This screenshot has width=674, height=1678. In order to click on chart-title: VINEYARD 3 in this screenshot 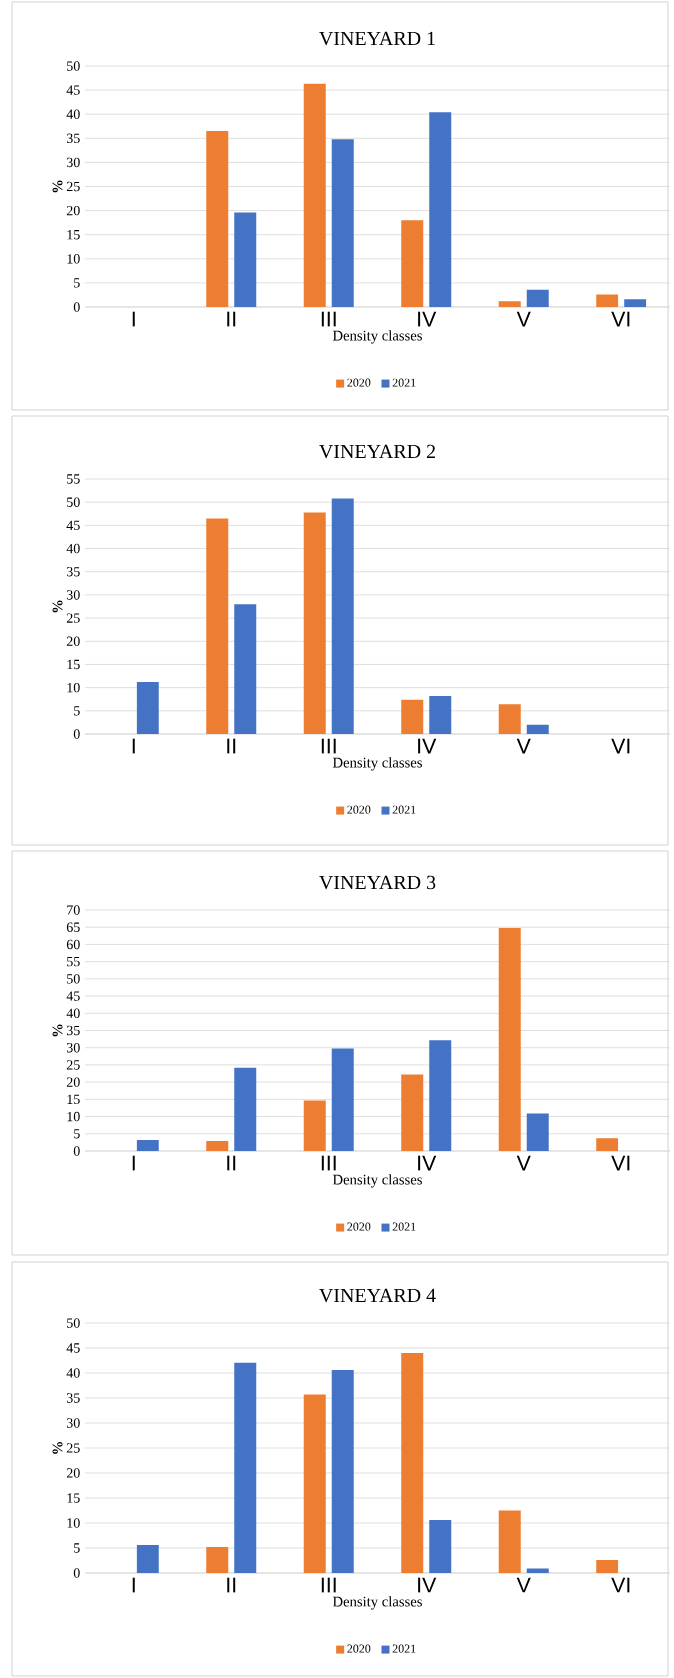, I will do `click(377, 882)`.